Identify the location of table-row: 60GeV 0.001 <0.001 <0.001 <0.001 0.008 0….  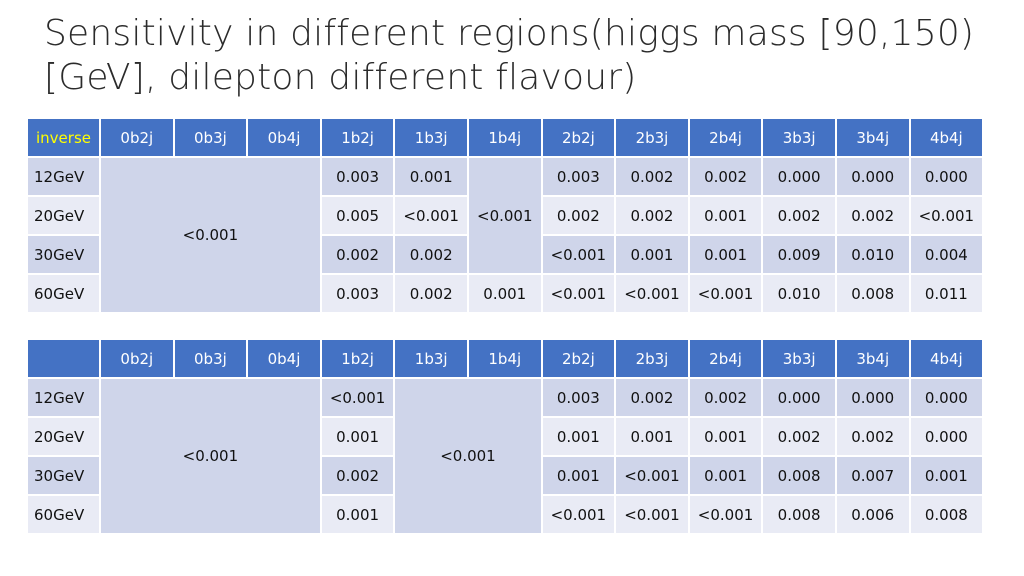
(505, 514).